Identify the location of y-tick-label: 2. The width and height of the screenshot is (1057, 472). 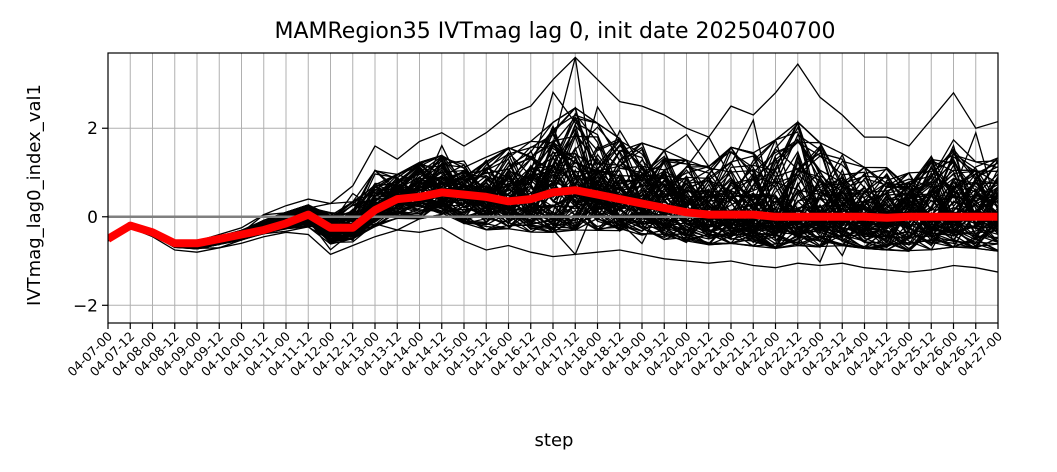
(92, 129).